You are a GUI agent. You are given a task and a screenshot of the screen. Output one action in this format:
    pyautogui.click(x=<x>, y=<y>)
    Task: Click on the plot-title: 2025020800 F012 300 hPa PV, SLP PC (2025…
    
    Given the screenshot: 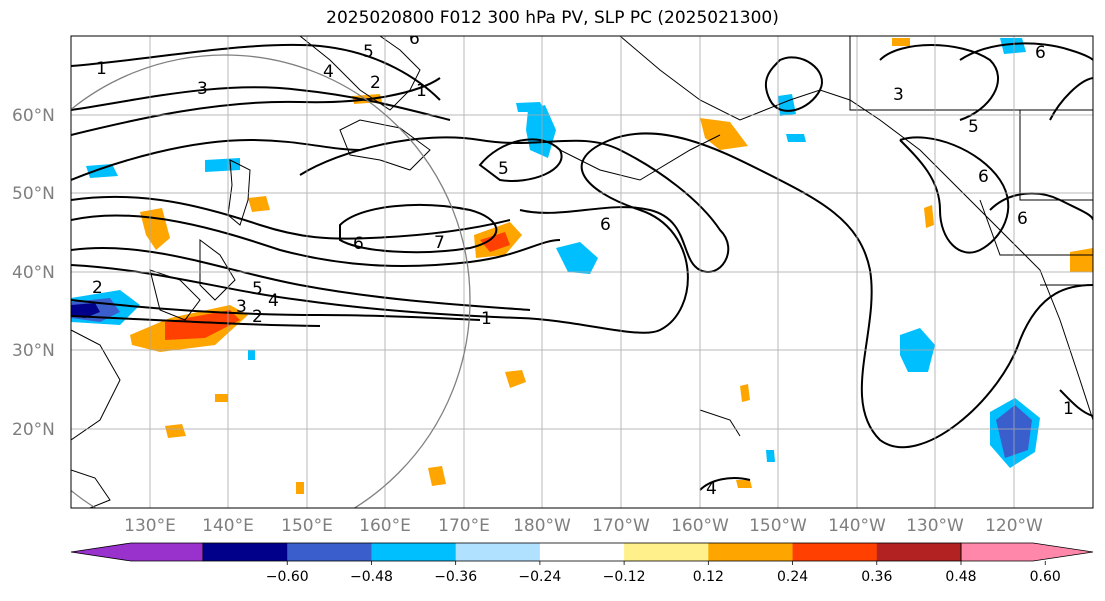 What is the action you would take?
    pyautogui.click(x=552, y=18)
    